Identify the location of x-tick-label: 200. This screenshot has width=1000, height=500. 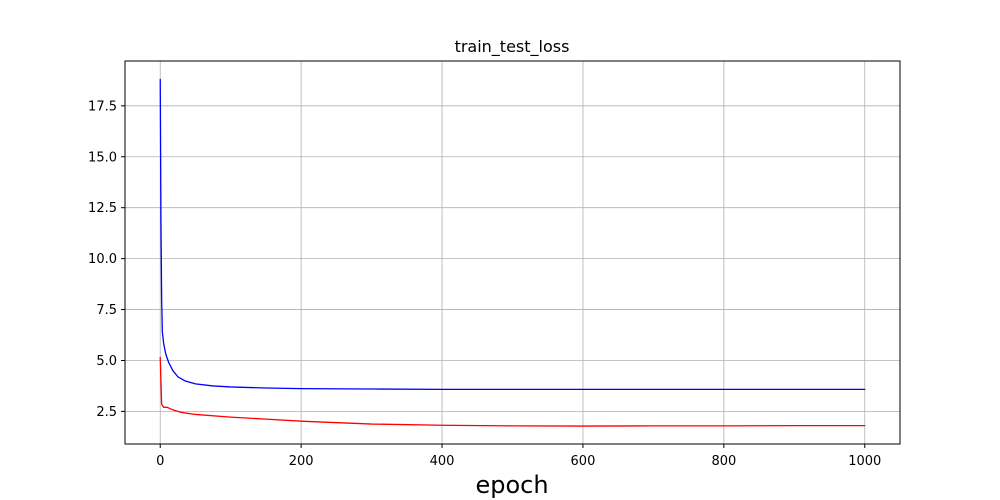
(301, 461).